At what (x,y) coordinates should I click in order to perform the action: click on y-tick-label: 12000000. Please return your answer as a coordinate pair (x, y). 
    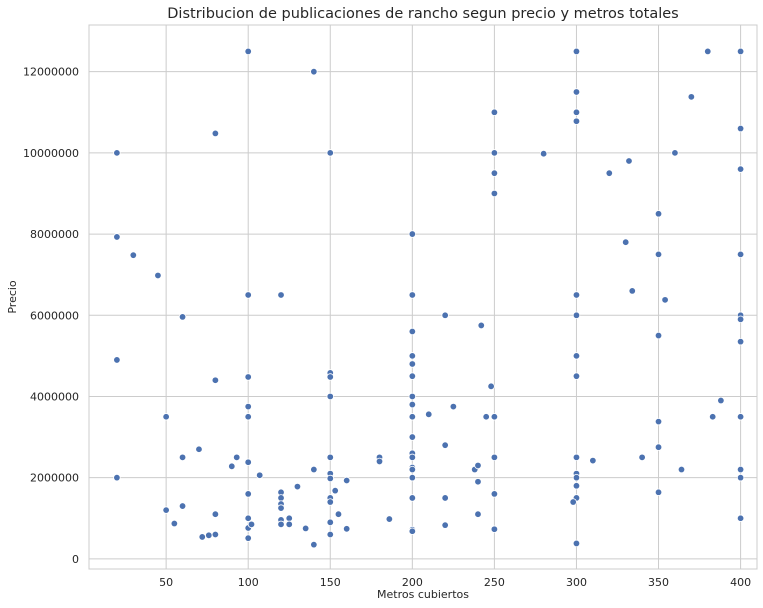
    Looking at the image, I should click on (51, 72).